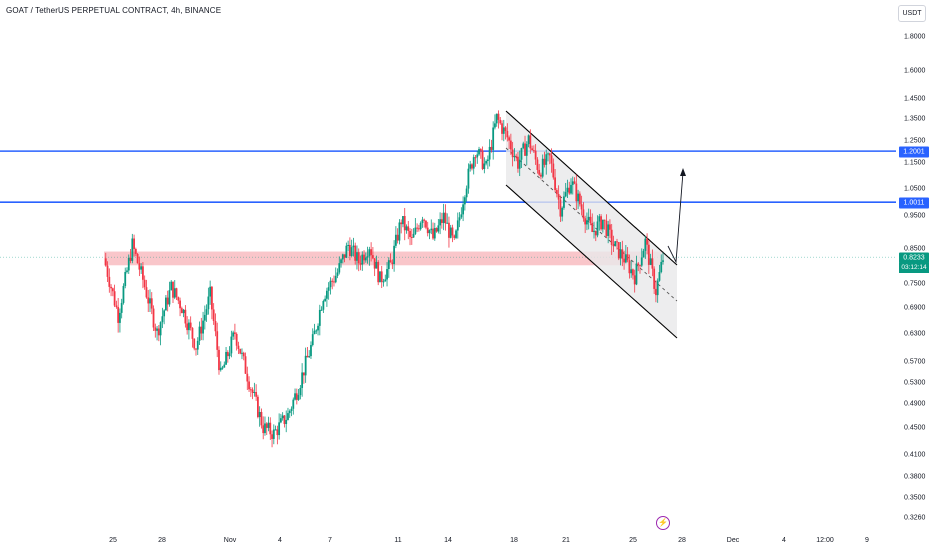  I want to click on currency-selector: USDT, so click(912, 13).